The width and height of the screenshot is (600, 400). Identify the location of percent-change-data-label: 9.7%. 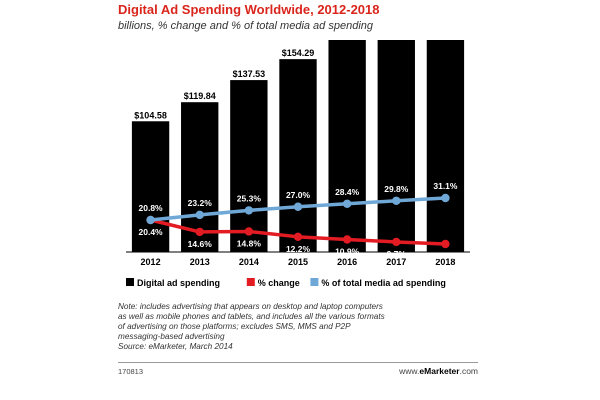
(397, 254).